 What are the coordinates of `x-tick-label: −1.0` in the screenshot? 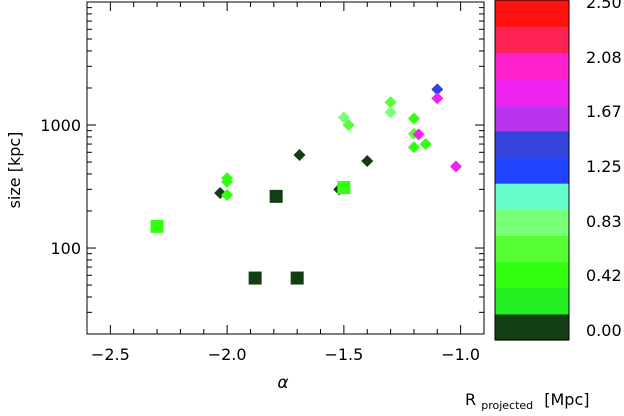 It's located at (460, 354).